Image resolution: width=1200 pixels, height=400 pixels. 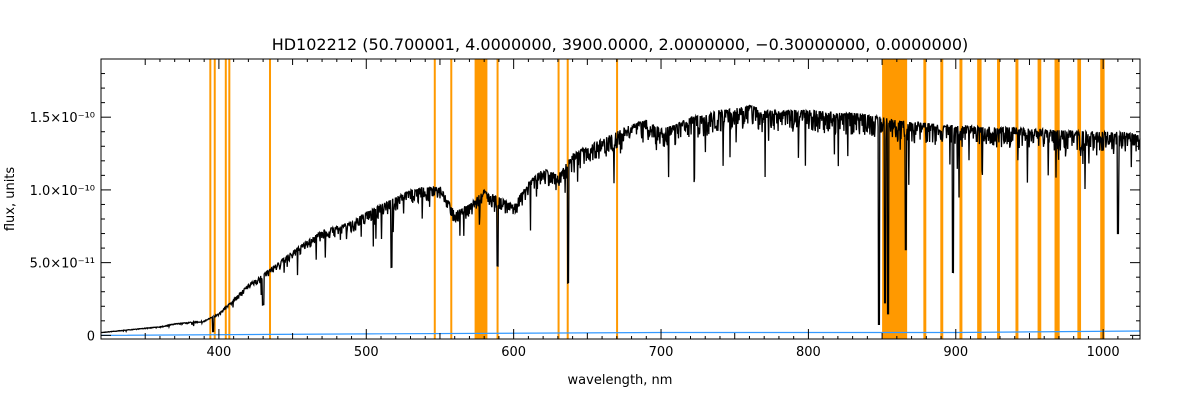 What do you see at coordinates (808, 352) in the screenshot?
I see `x-tick-label: 800` at bounding box center [808, 352].